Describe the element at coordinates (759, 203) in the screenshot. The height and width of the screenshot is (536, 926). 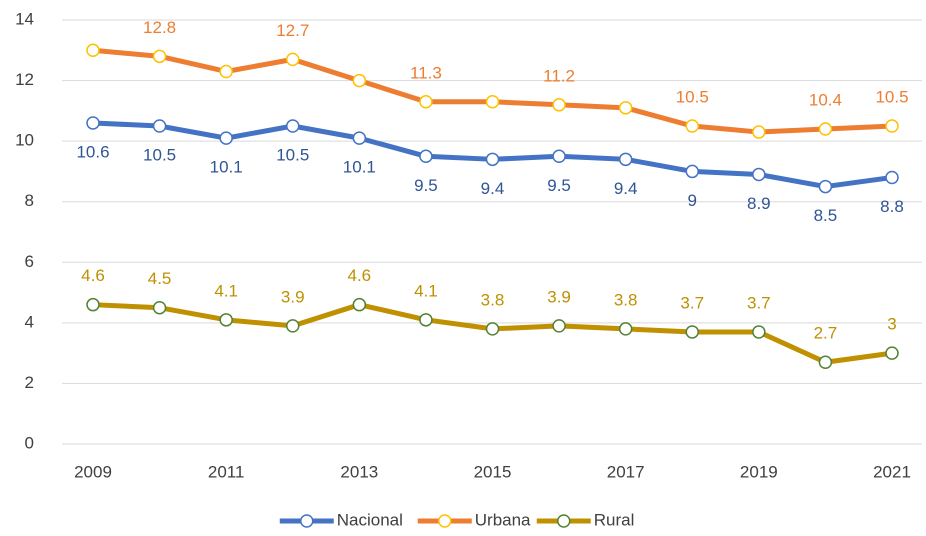
I see `data-label: 8.9` at that location.